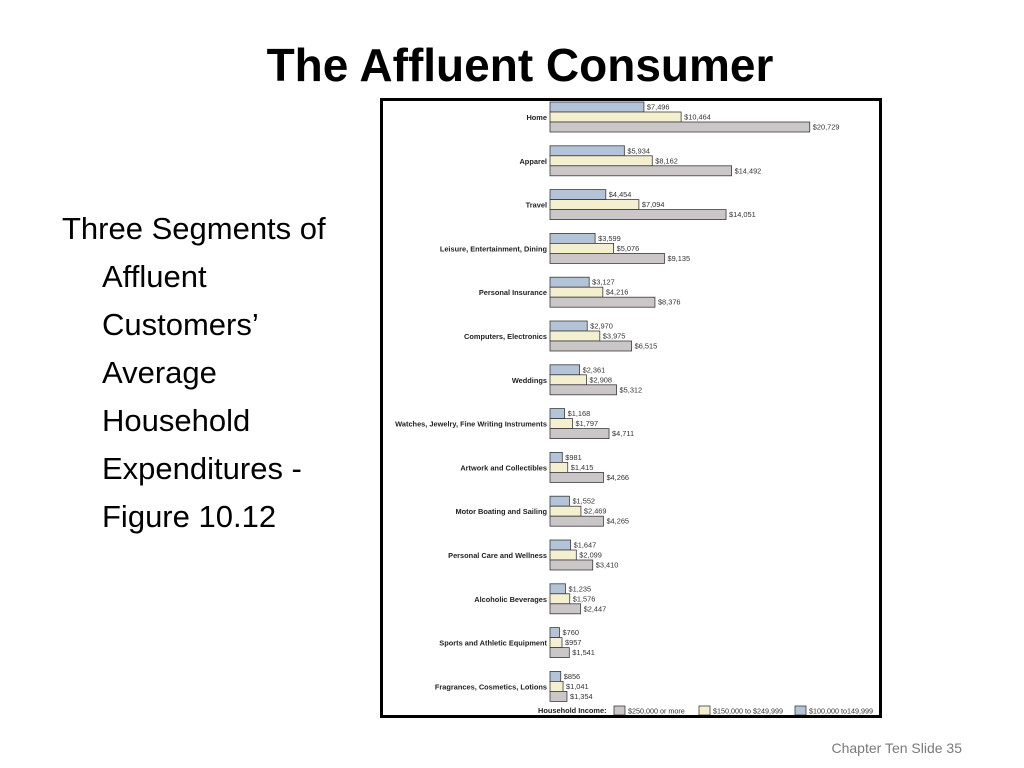  I want to click on bar-value-label: $2,361, so click(594, 369).